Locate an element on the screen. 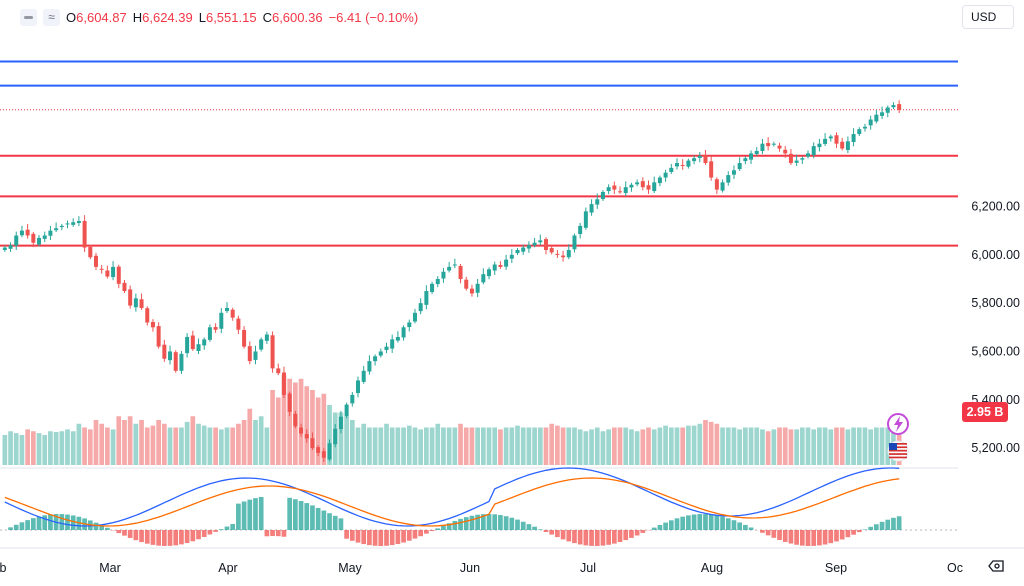 This screenshot has width=1024, height=586. flag-canton is located at coordinates (893, 446).